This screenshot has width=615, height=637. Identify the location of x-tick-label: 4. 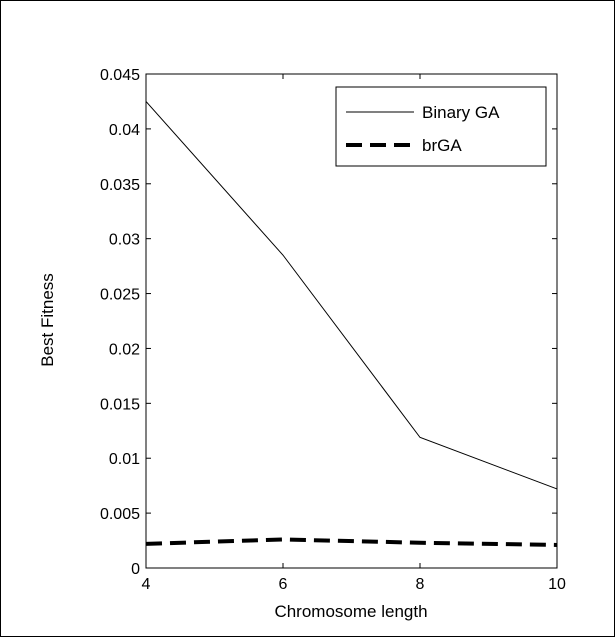
(146, 584).